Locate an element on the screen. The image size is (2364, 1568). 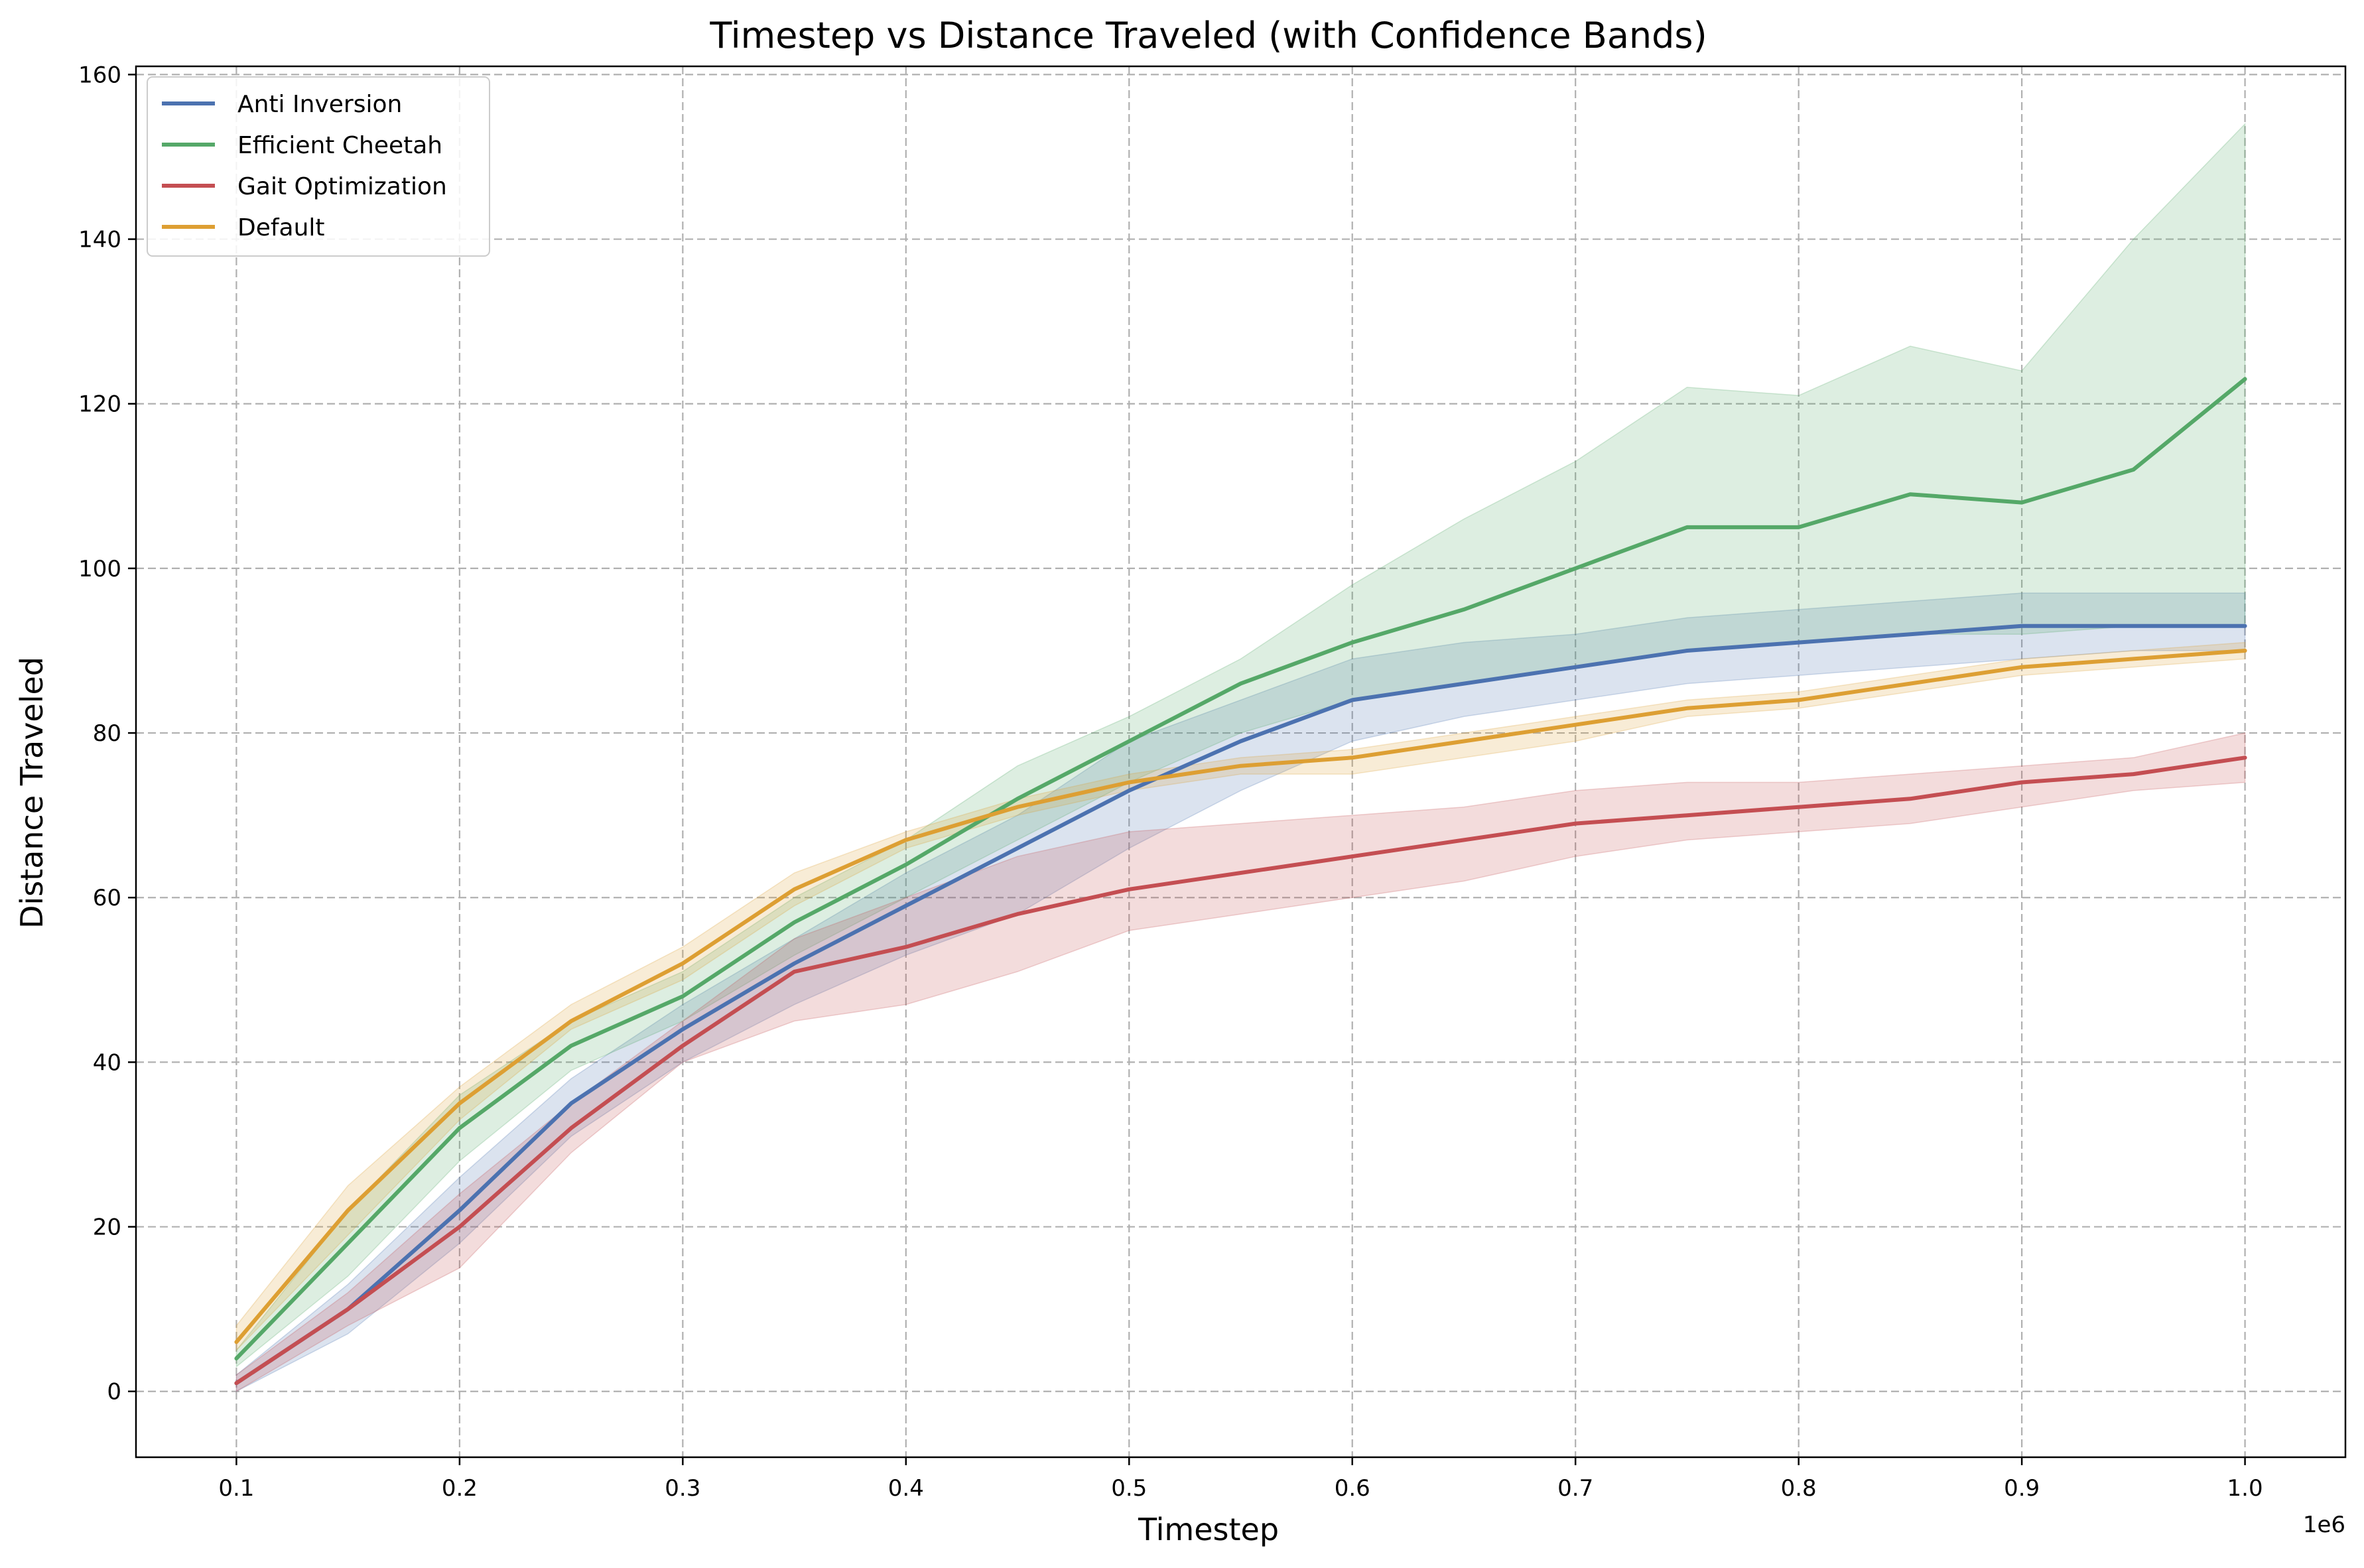
x-tick-label: 0.6 is located at coordinates (1352, 1488).